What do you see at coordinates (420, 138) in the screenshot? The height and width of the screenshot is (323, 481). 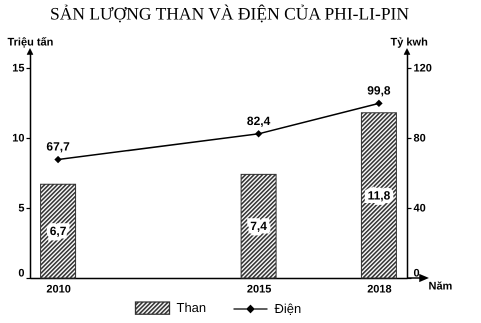 I see `y2-tick-label: 80` at bounding box center [420, 138].